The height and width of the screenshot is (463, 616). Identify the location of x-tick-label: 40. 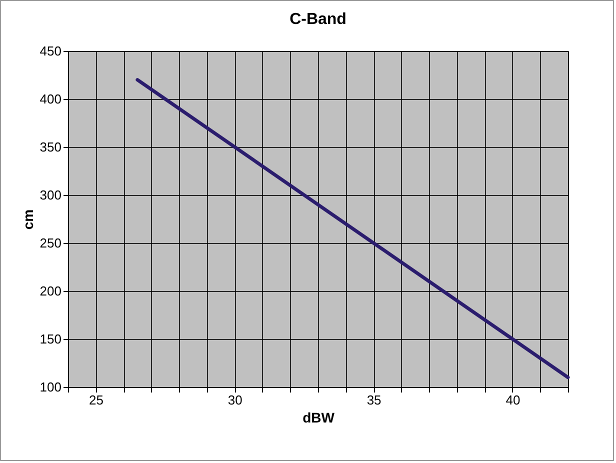
(513, 400).